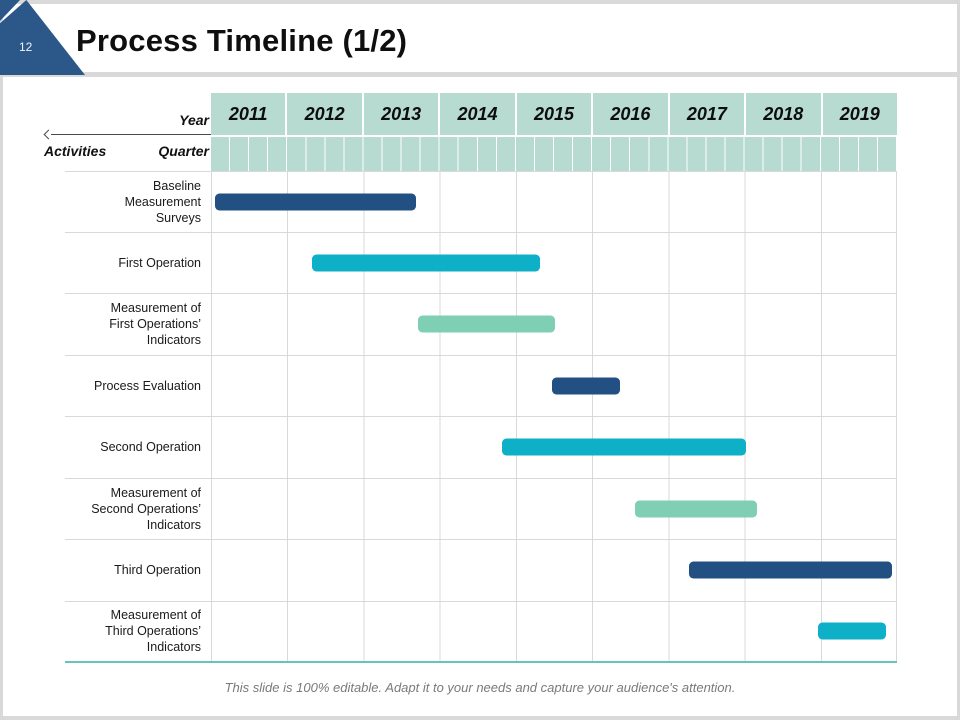 Image resolution: width=960 pixels, height=720 pixels. Describe the element at coordinates (127, 132) in the screenshot. I see `gantt-axis-corner: Year Activities Quarter` at that location.